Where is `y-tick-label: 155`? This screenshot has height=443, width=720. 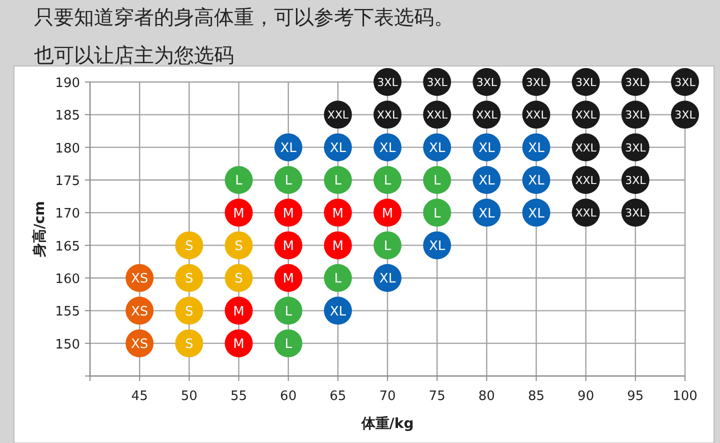
y-tick-label: 155 is located at coordinates (67, 312).